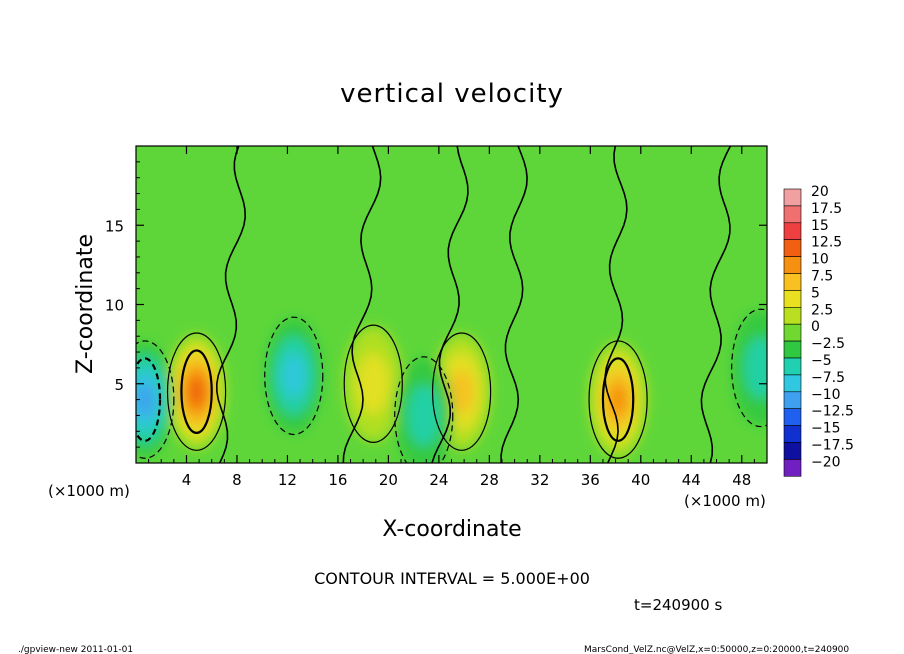 The width and height of the screenshot is (904, 654). What do you see at coordinates (237, 480) in the screenshot?
I see `x-tick-label: 8` at bounding box center [237, 480].